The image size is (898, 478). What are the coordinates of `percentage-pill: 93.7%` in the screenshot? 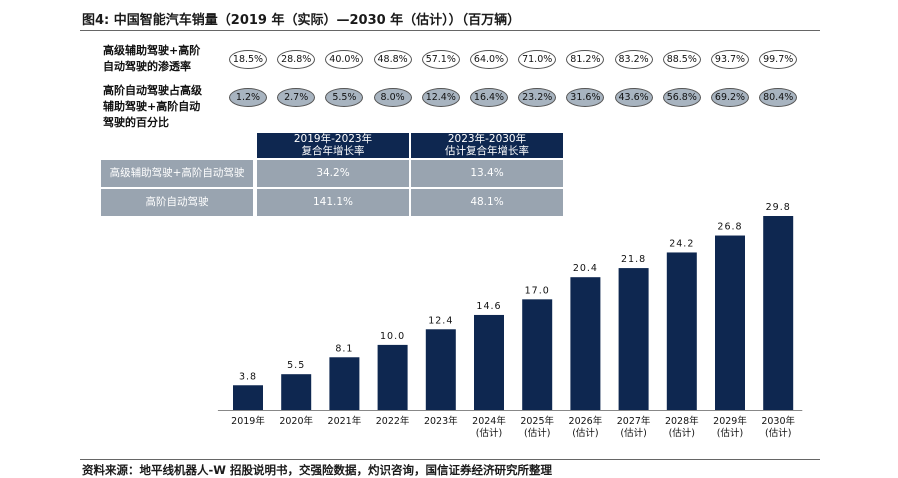 It's located at (730, 59).